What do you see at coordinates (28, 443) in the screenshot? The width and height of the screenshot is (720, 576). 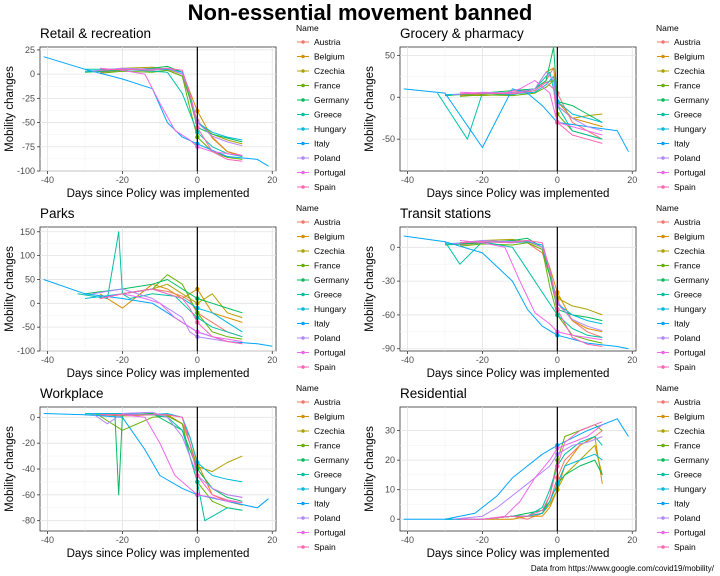 I see `y-tick-label: -20` at bounding box center [28, 443].